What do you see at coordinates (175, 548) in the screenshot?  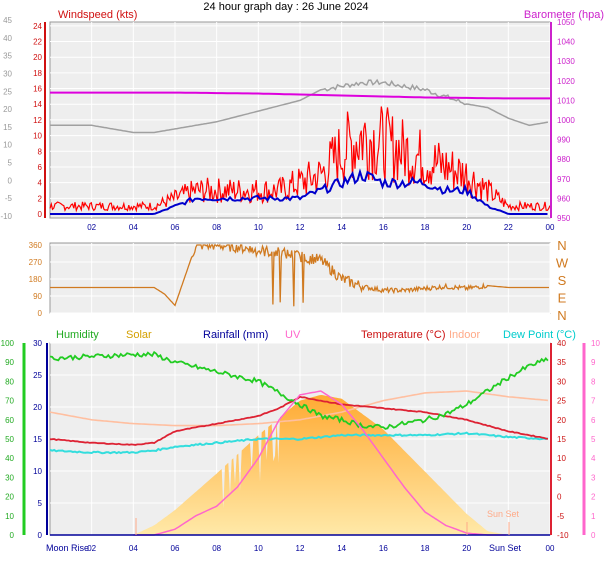 I see `panel3-x-tick: 06` at bounding box center [175, 548].